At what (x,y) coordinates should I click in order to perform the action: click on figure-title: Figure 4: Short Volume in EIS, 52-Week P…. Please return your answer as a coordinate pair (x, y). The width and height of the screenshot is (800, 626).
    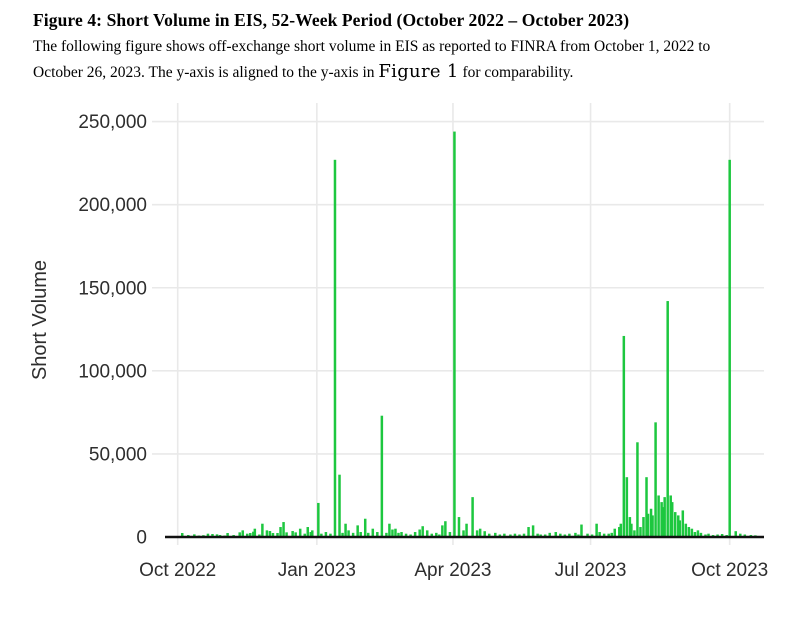
    Looking at the image, I should click on (331, 20).